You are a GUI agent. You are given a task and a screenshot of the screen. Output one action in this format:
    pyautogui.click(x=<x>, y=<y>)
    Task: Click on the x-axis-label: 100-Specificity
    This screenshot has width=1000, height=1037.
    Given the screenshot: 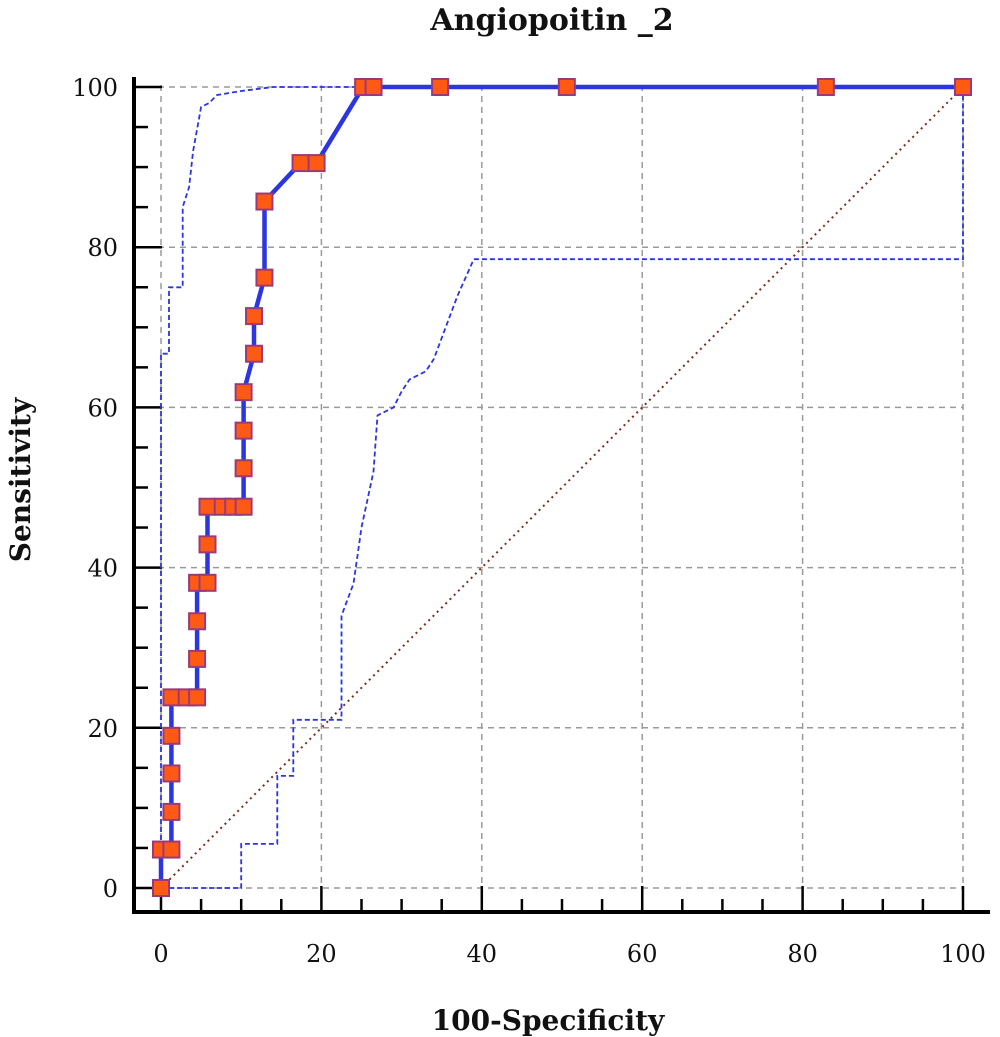 What is the action you would take?
    pyautogui.click(x=548, y=1020)
    